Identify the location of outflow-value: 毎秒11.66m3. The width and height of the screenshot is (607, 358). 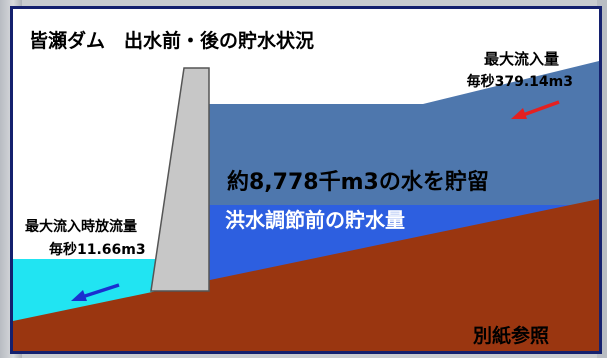
(97, 249).